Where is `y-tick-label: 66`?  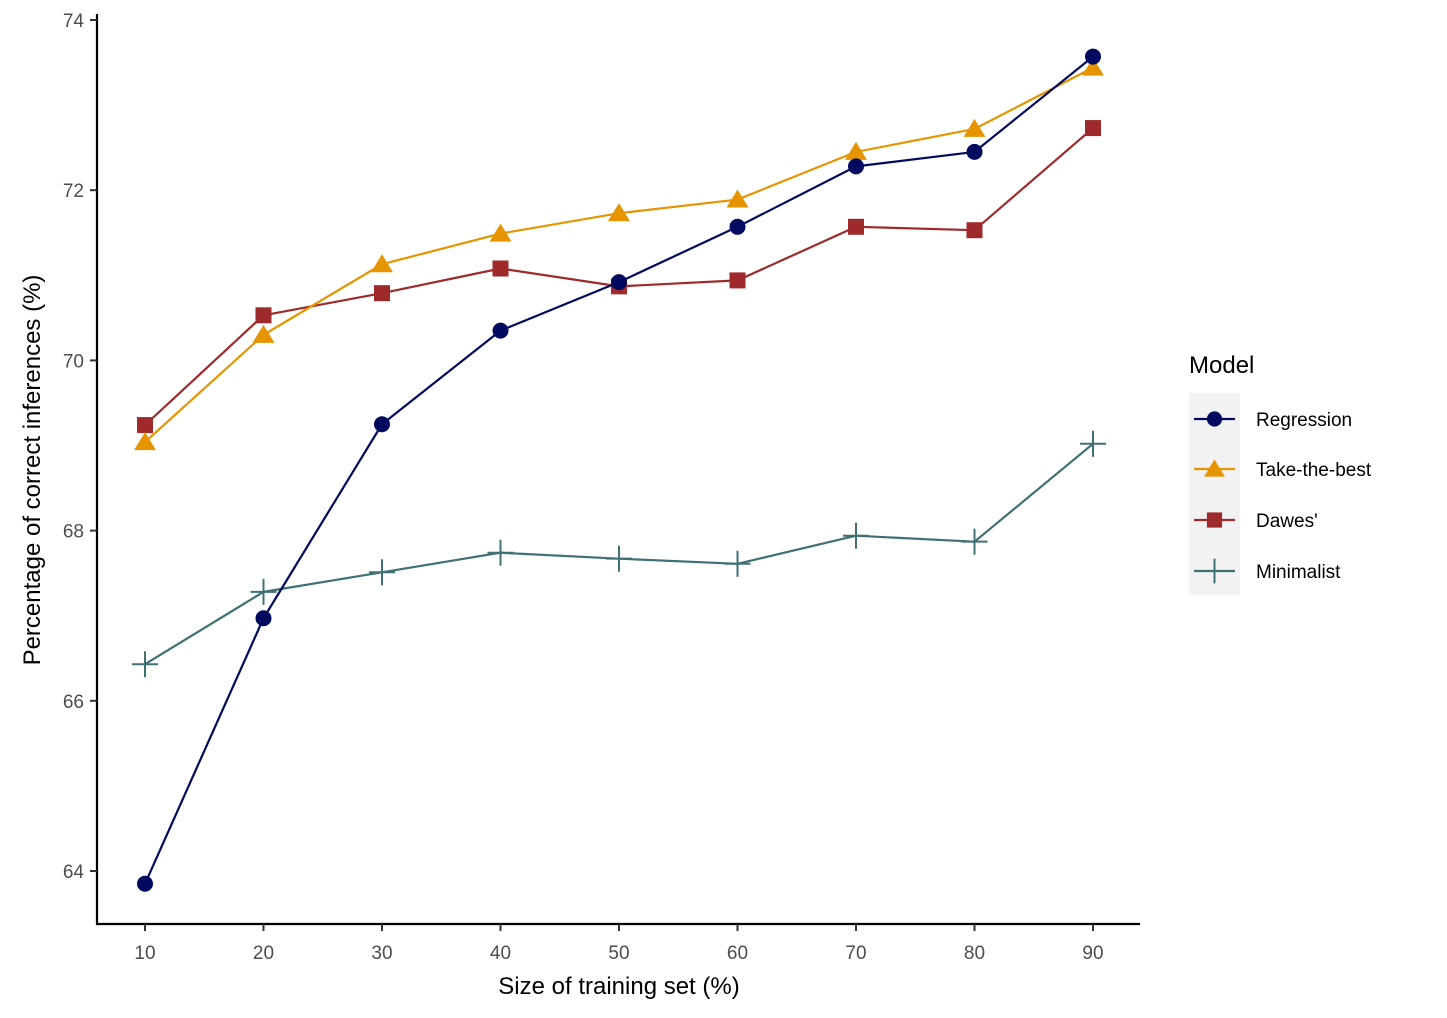
y-tick-label: 66 is located at coordinates (73, 702).